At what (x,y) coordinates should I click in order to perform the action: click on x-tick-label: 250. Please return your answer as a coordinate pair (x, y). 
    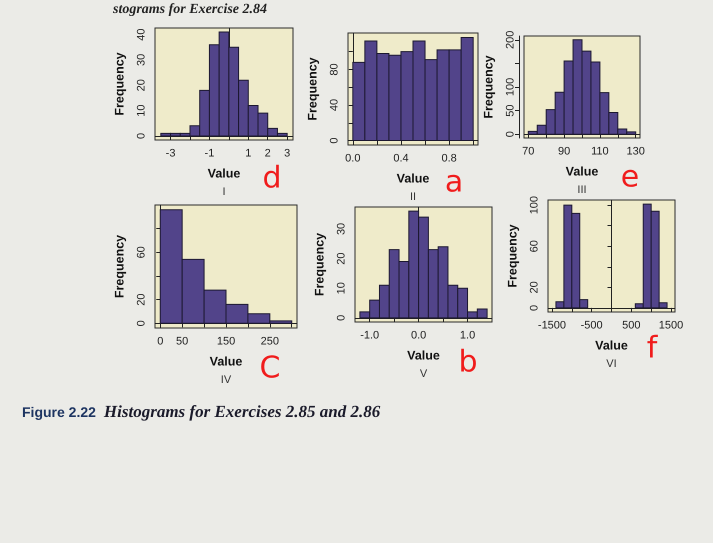
    Looking at the image, I should click on (270, 342).